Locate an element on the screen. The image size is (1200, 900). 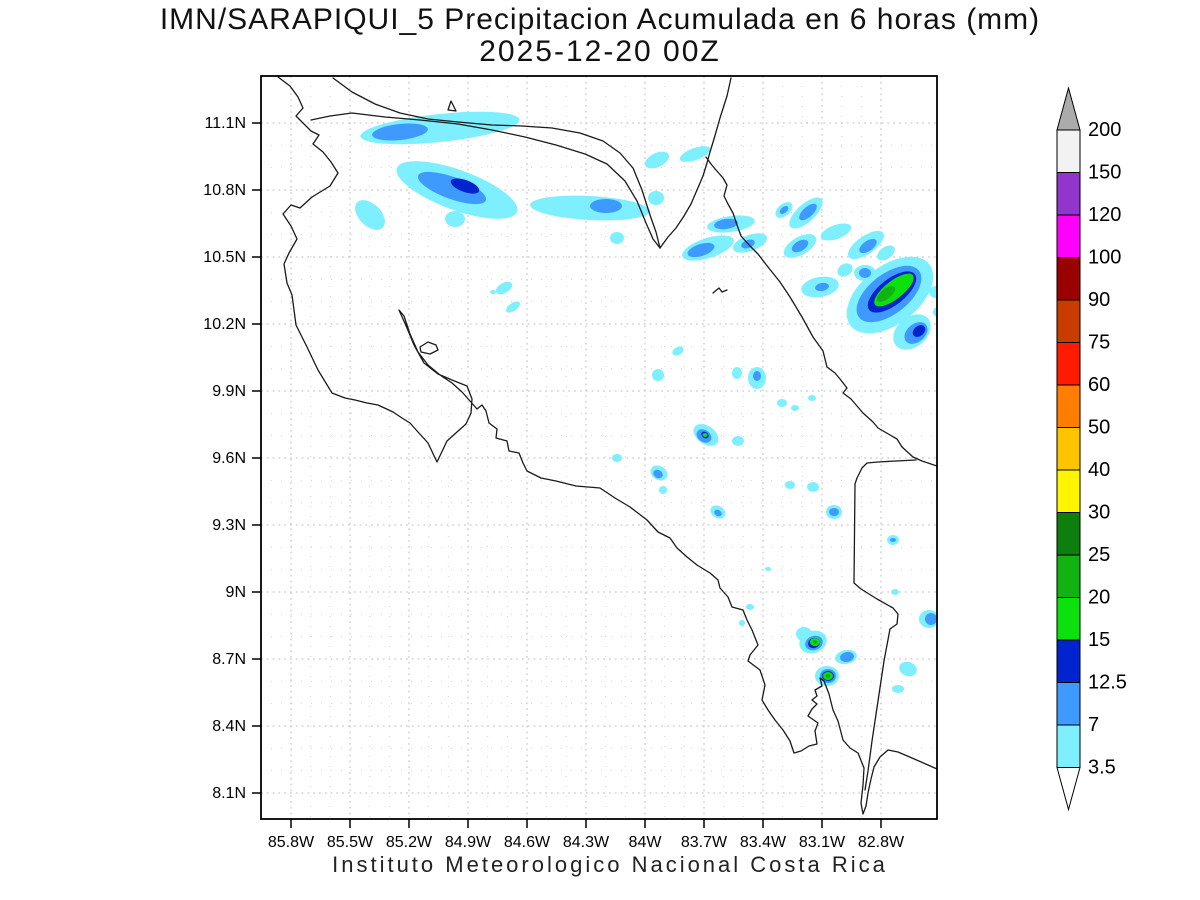
colorbar-label: 75 is located at coordinates (1099, 343).